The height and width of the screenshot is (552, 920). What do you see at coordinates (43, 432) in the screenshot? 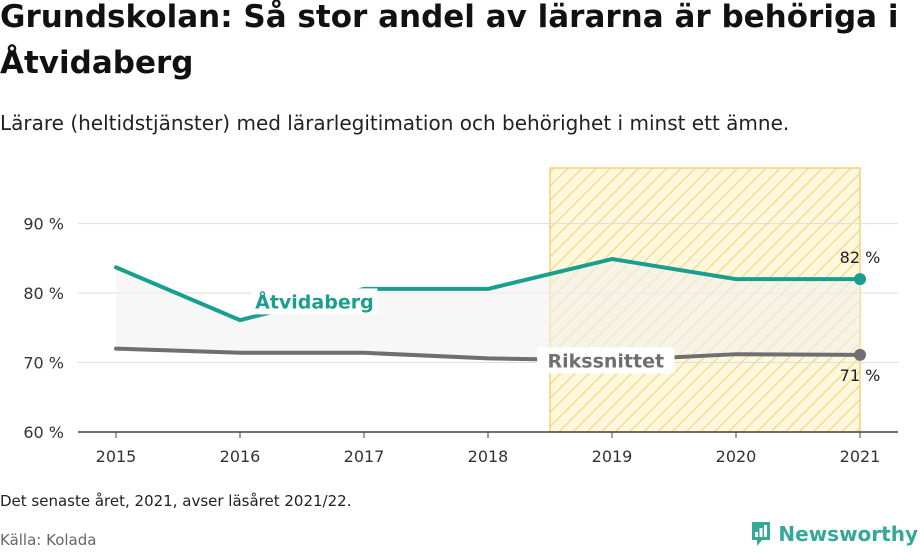
I see `y-tick-label: 60 %` at bounding box center [43, 432].